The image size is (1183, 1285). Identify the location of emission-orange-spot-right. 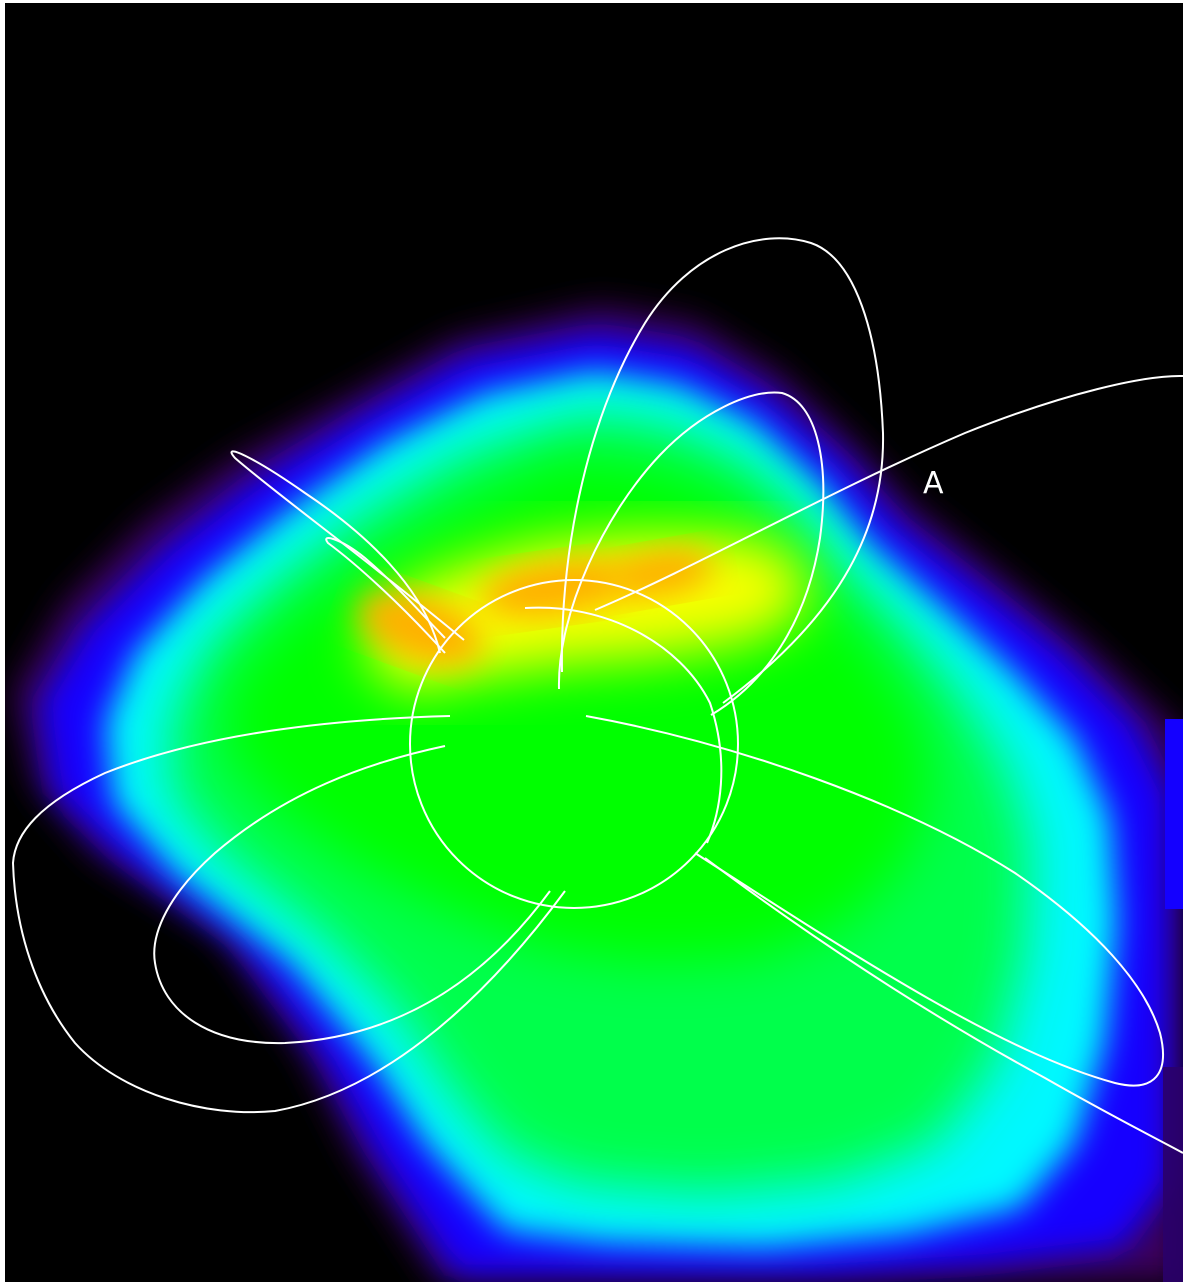
(660, 573).